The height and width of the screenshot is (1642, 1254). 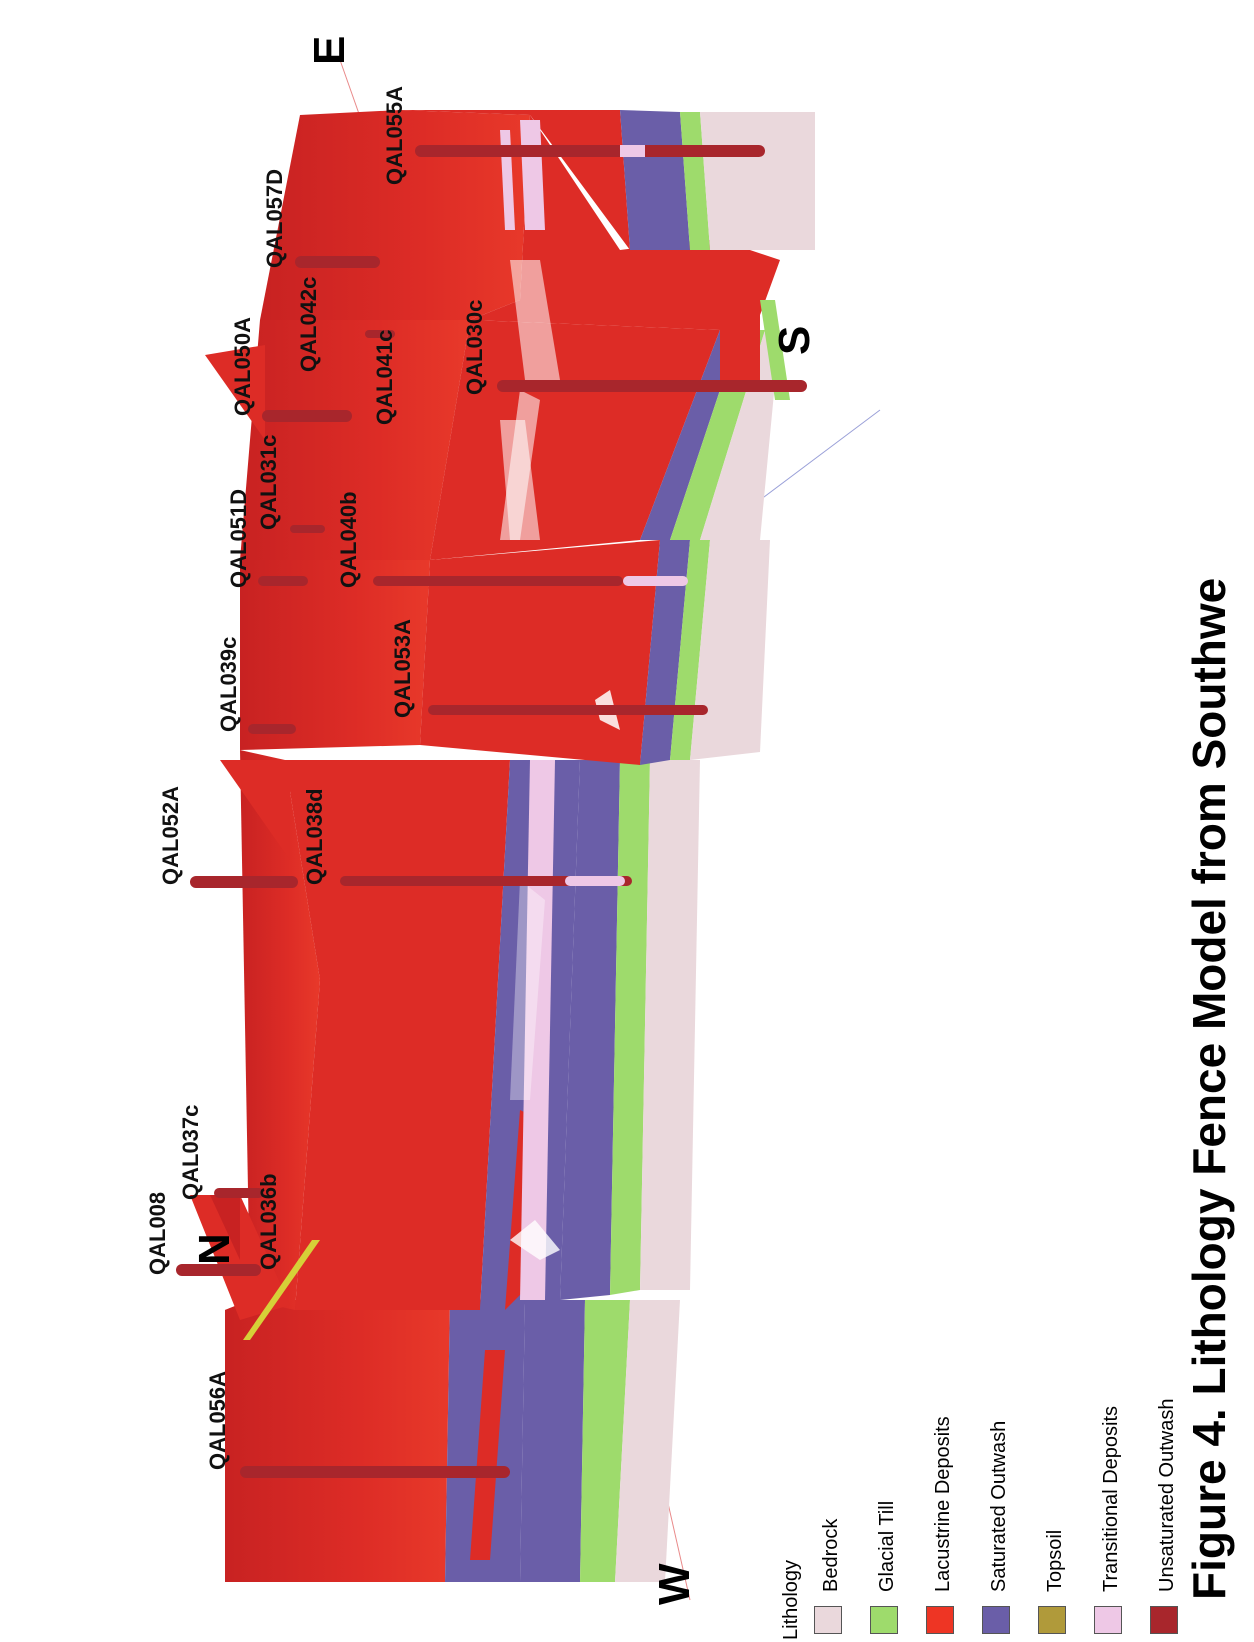 I want to click on well-bore-QAL040b-lower, so click(x=655, y=581).